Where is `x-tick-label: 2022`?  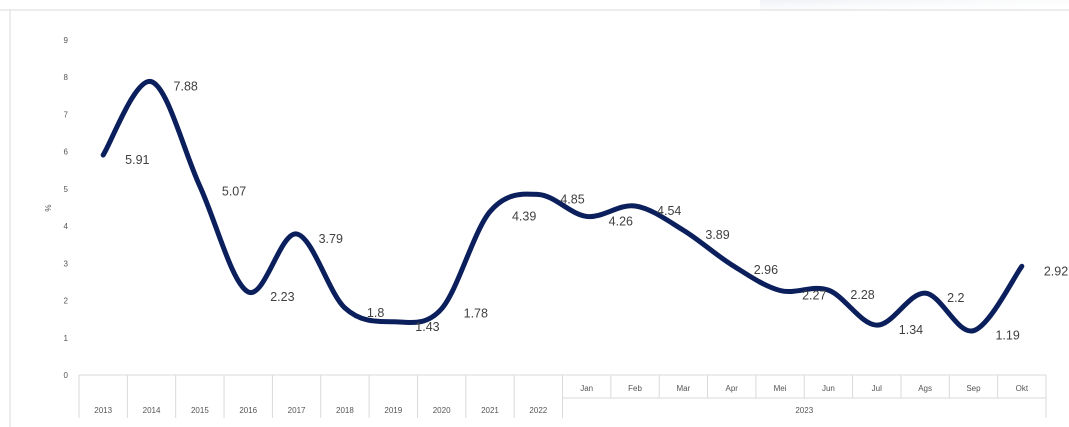
x-tick-label: 2022 is located at coordinates (538, 410).